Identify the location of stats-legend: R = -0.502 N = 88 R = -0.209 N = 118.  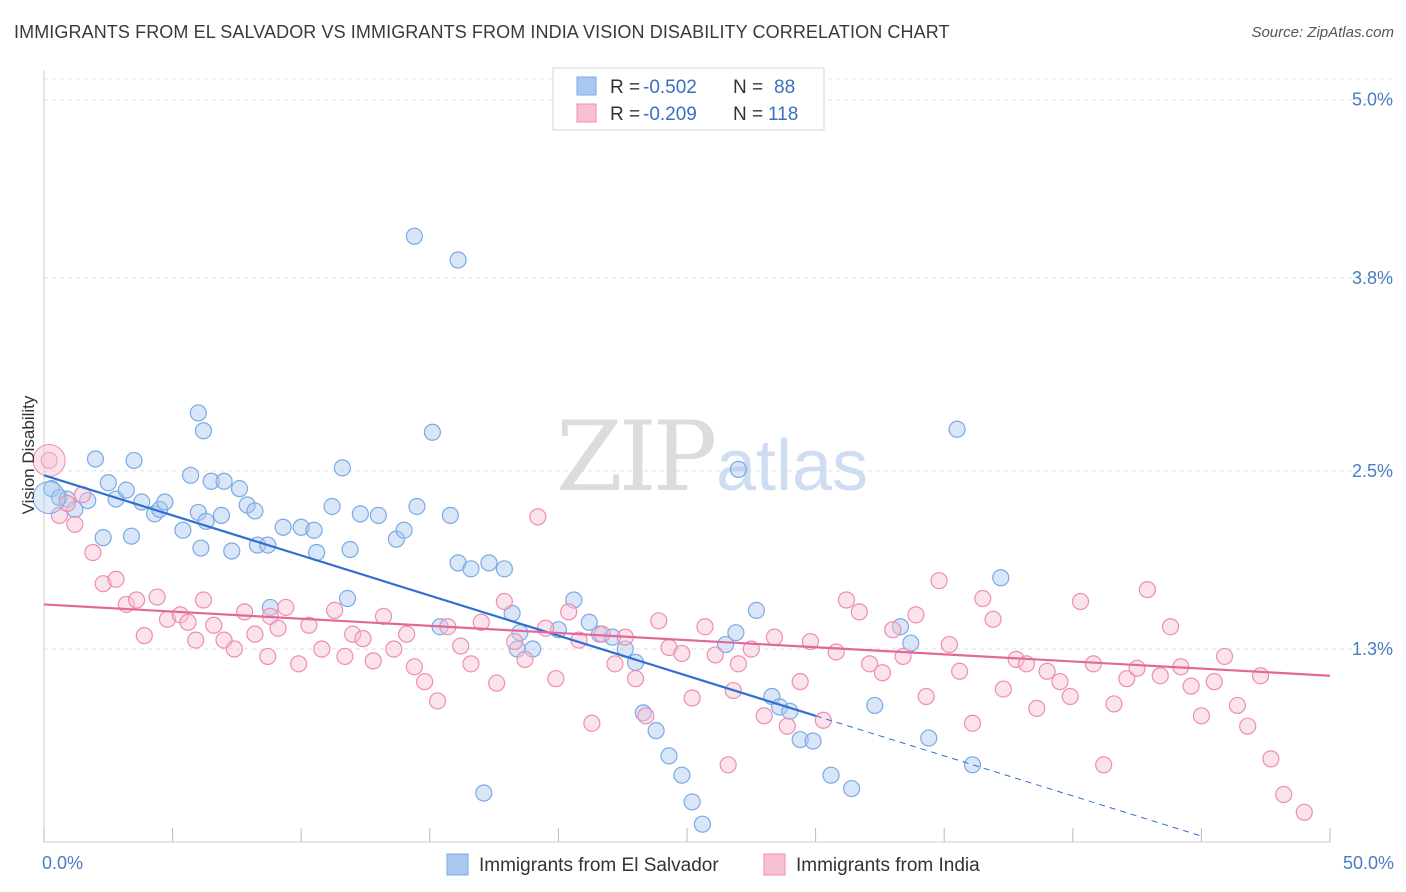
(688, 99).